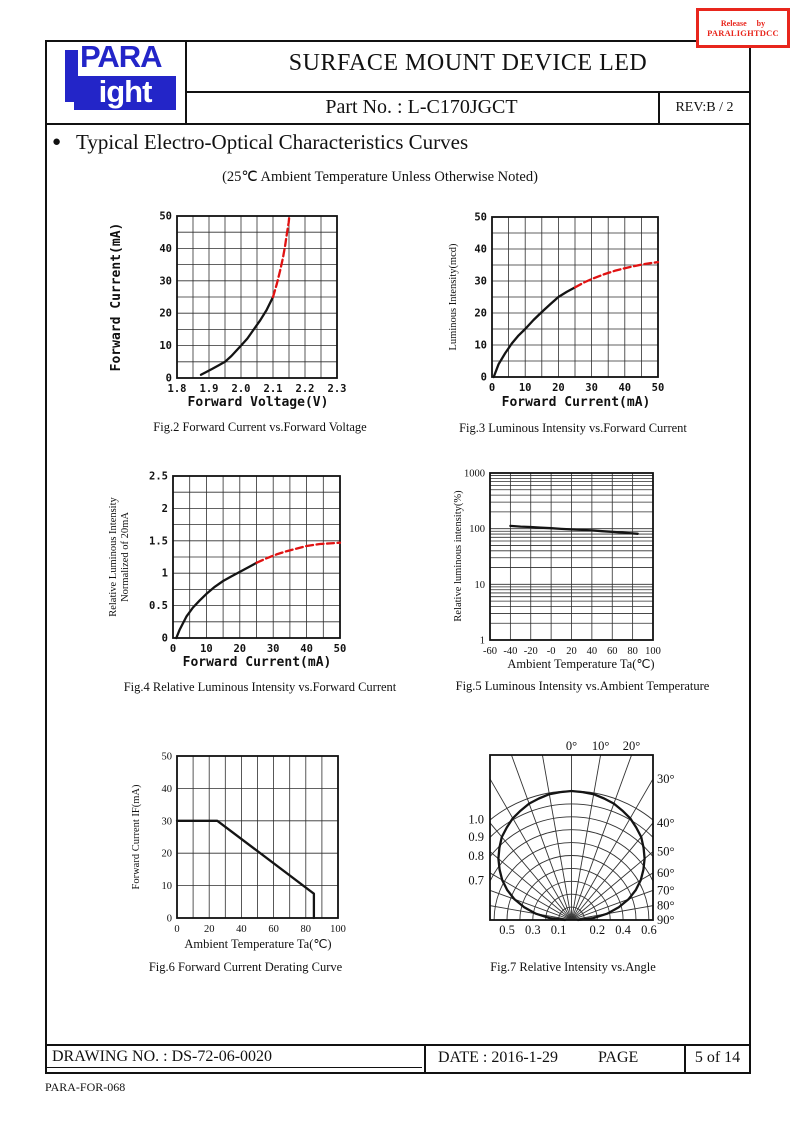 Image resolution: width=793 pixels, height=1123 pixels. I want to click on release-stamp: Release by PARALIGHTDCC, so click(743, 28).